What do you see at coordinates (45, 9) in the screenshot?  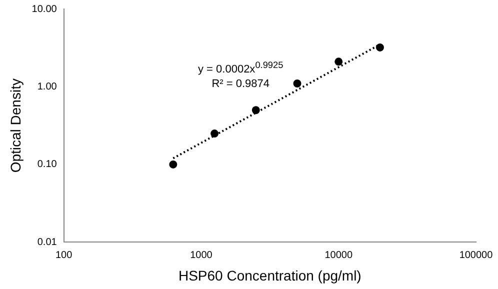 I see `y-tick-label: 10.00` at bounding box center [45, 9].